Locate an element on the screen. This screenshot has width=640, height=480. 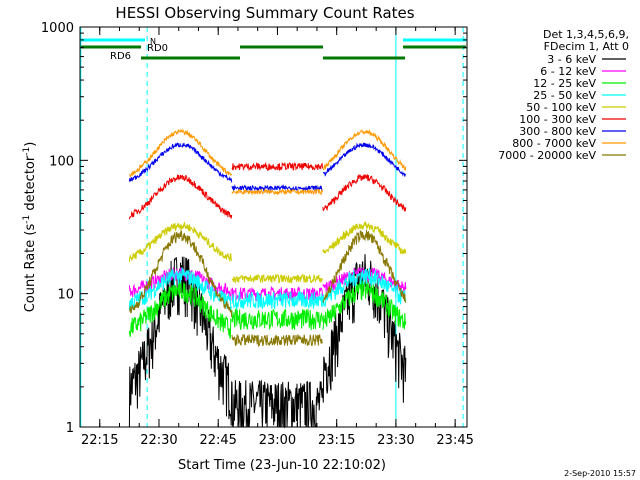
legend-label-8: 7000 - 20000 keV is located at coordinates (547, 155).